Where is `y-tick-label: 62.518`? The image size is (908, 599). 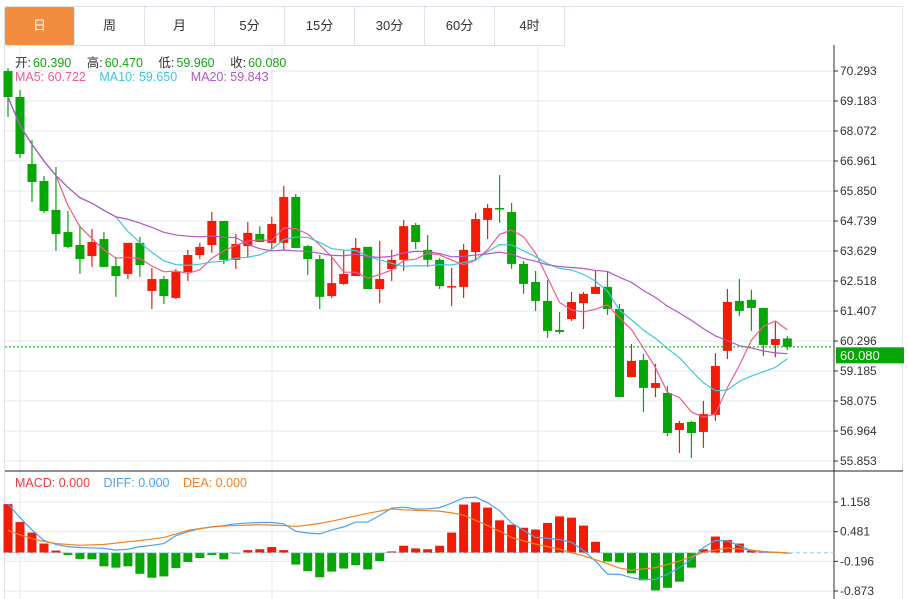
y-tick-label: 62.518 is located at coordinates (858, 281).